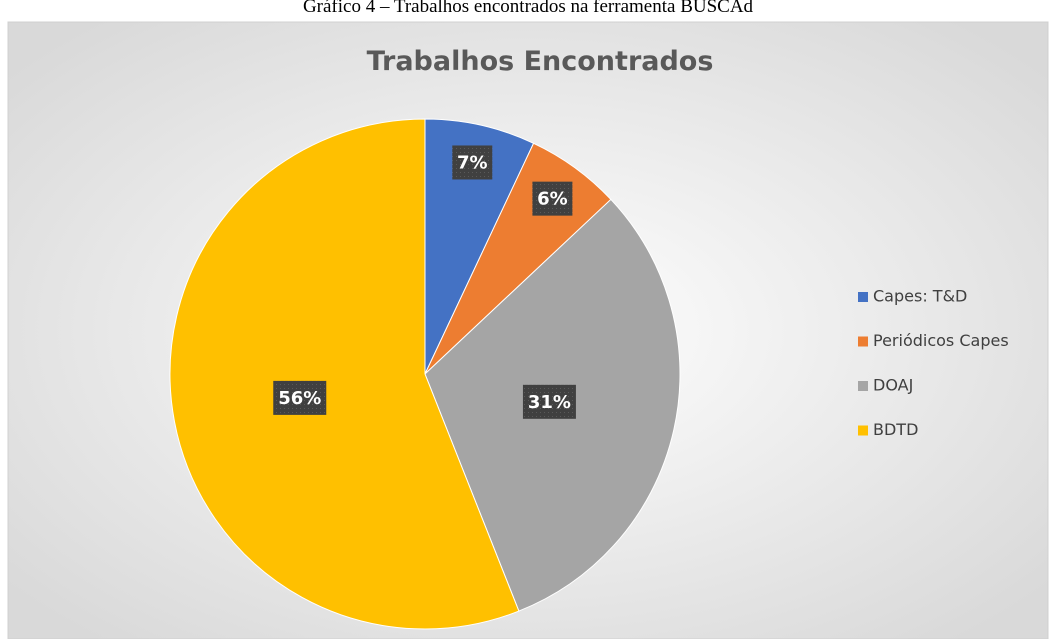  I want to click on data-label: 56%, so click(299, 398).